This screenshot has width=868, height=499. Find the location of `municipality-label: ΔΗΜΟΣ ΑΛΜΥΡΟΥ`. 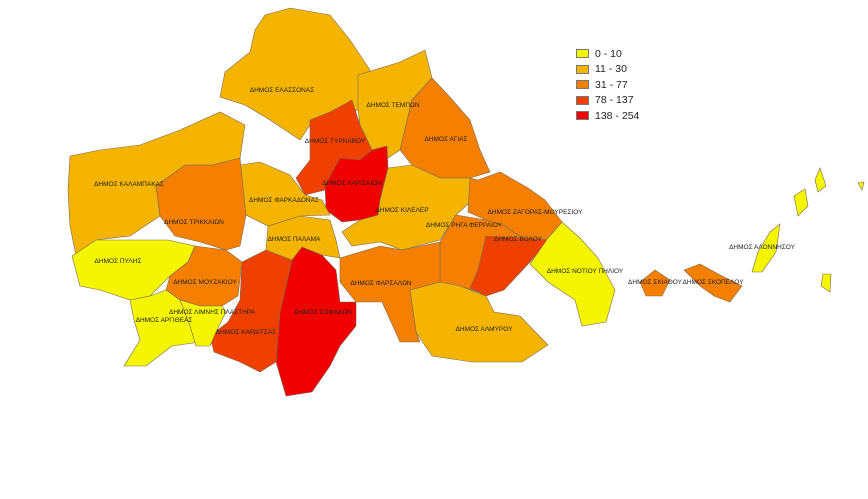

municipality-label: ΔΗΜΟΣ ΑΛΜΥΡΟΥ is located at coordinates (485, 329).